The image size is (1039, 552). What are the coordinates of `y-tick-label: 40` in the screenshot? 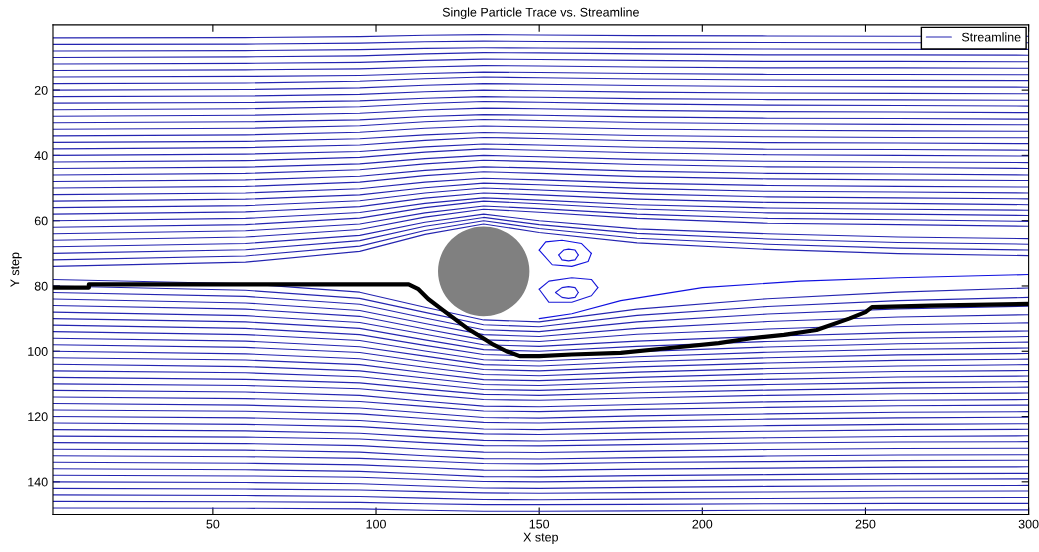 It's located at (41, 156).